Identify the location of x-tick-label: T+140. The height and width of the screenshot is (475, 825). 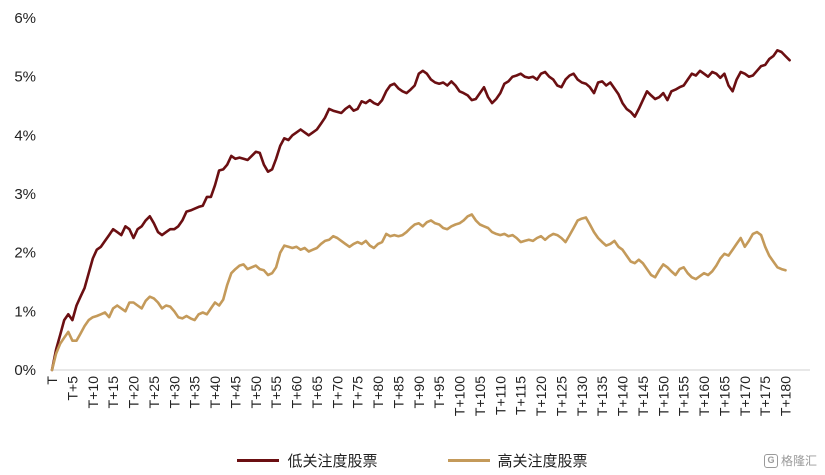
(623, 396).